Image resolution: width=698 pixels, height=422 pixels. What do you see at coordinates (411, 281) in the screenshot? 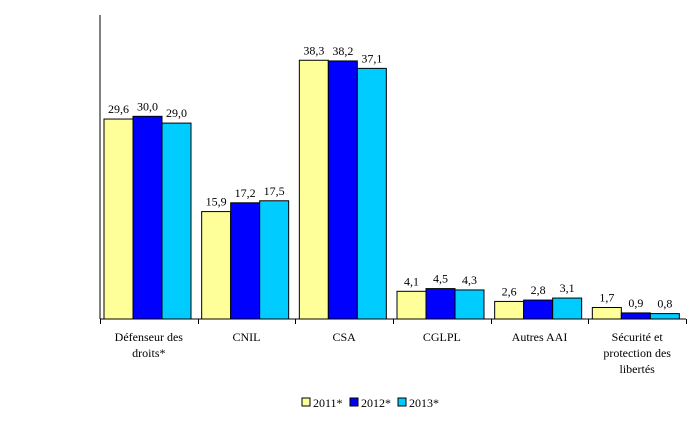
I see `data-label: 4,1` at bounding box center [411, 281].